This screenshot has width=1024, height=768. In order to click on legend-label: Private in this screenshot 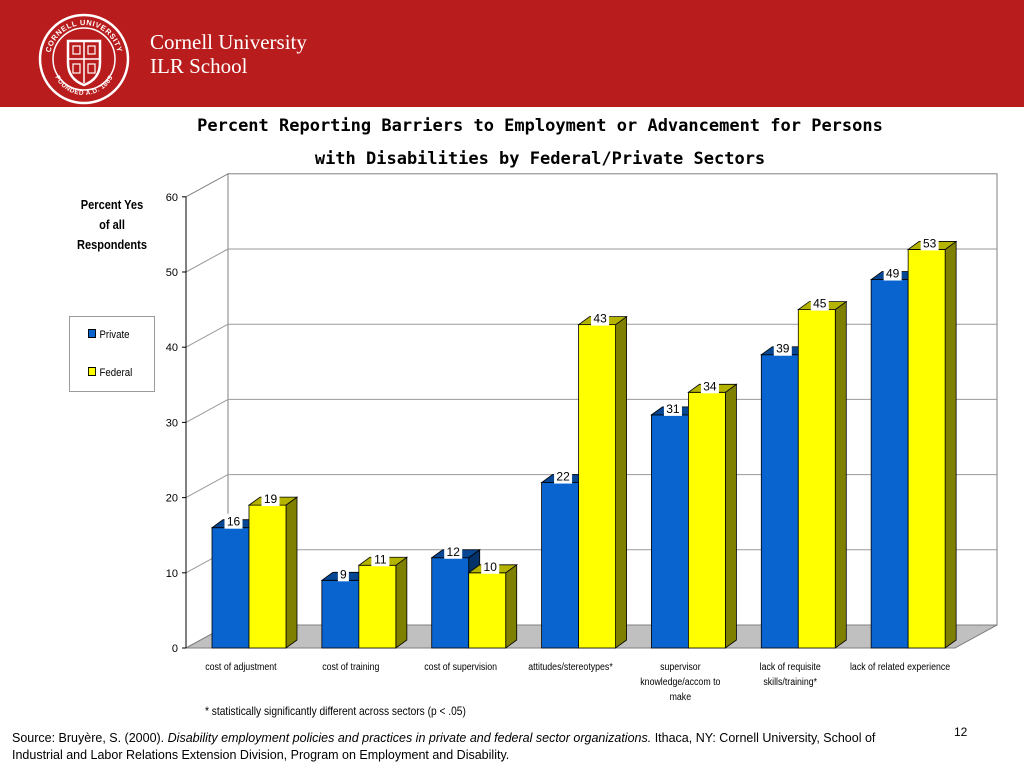, I will do `click(114, 335)`.